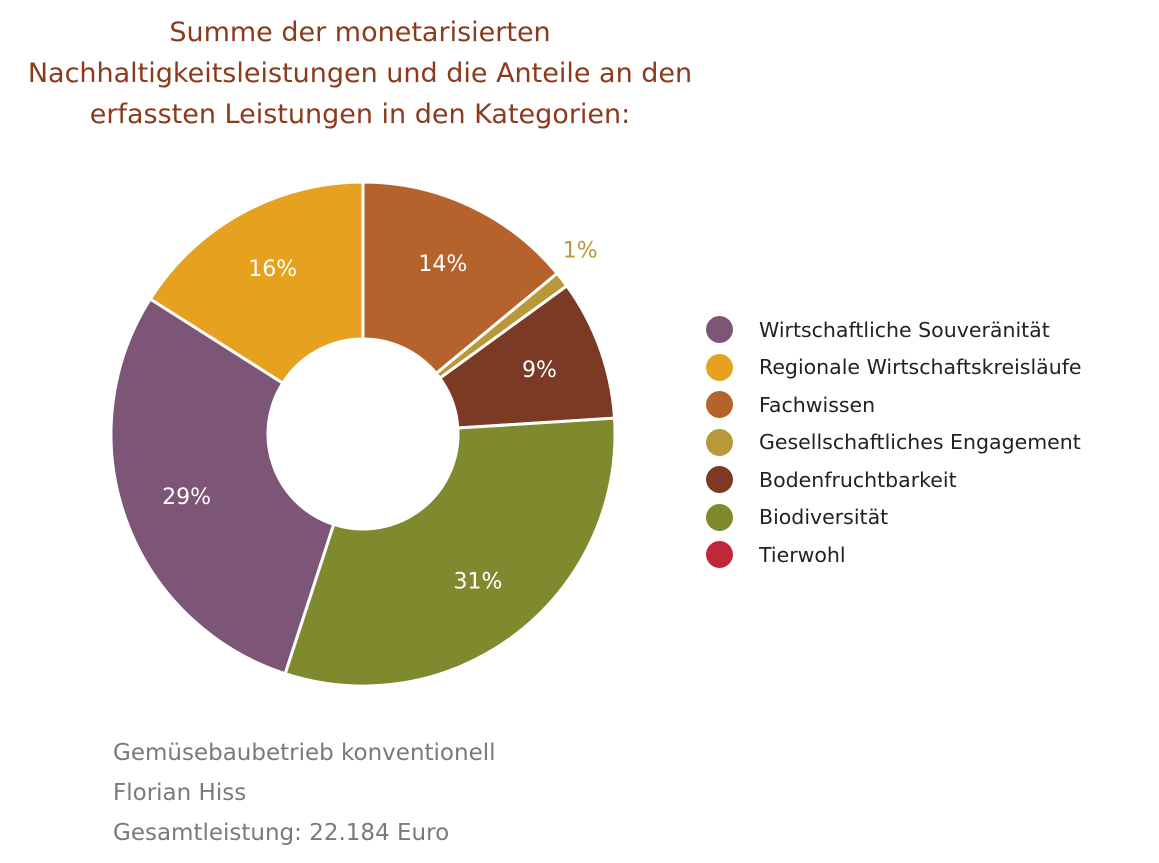  What do you see at coordinates (802, 554) in the screenshot?
I see `legend-label: Tierwohl` at bounding box center [802, 554].